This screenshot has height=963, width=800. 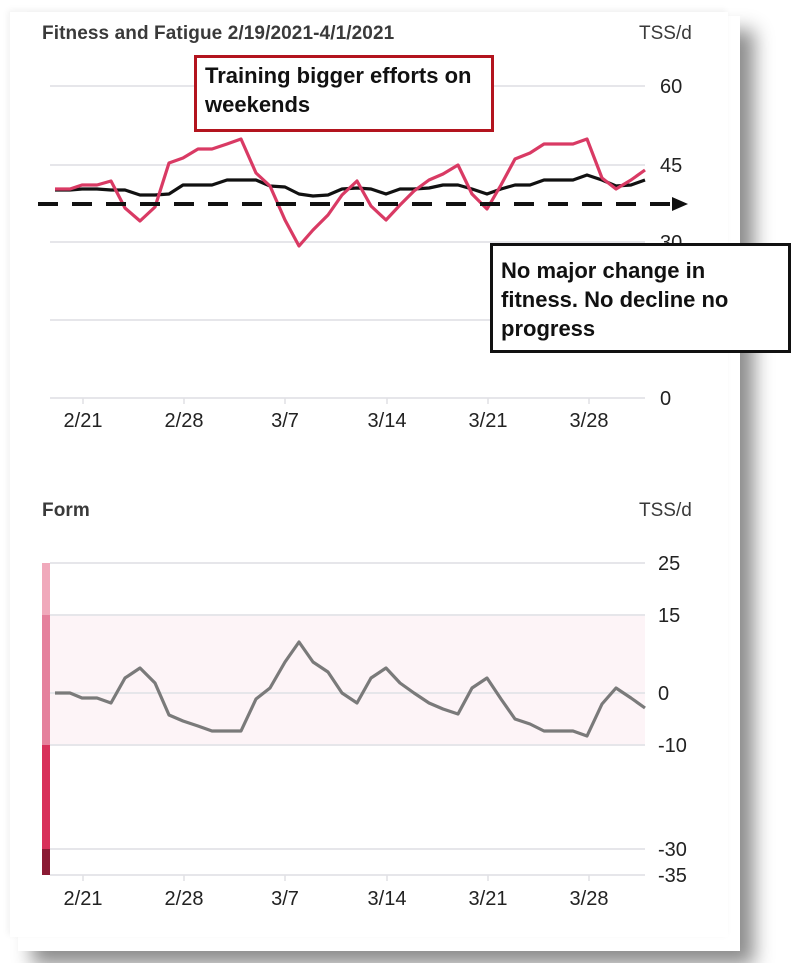 I want to click on weekend-efforts-text: Training bigger efforts on weekends, so click(x=338, y=90).